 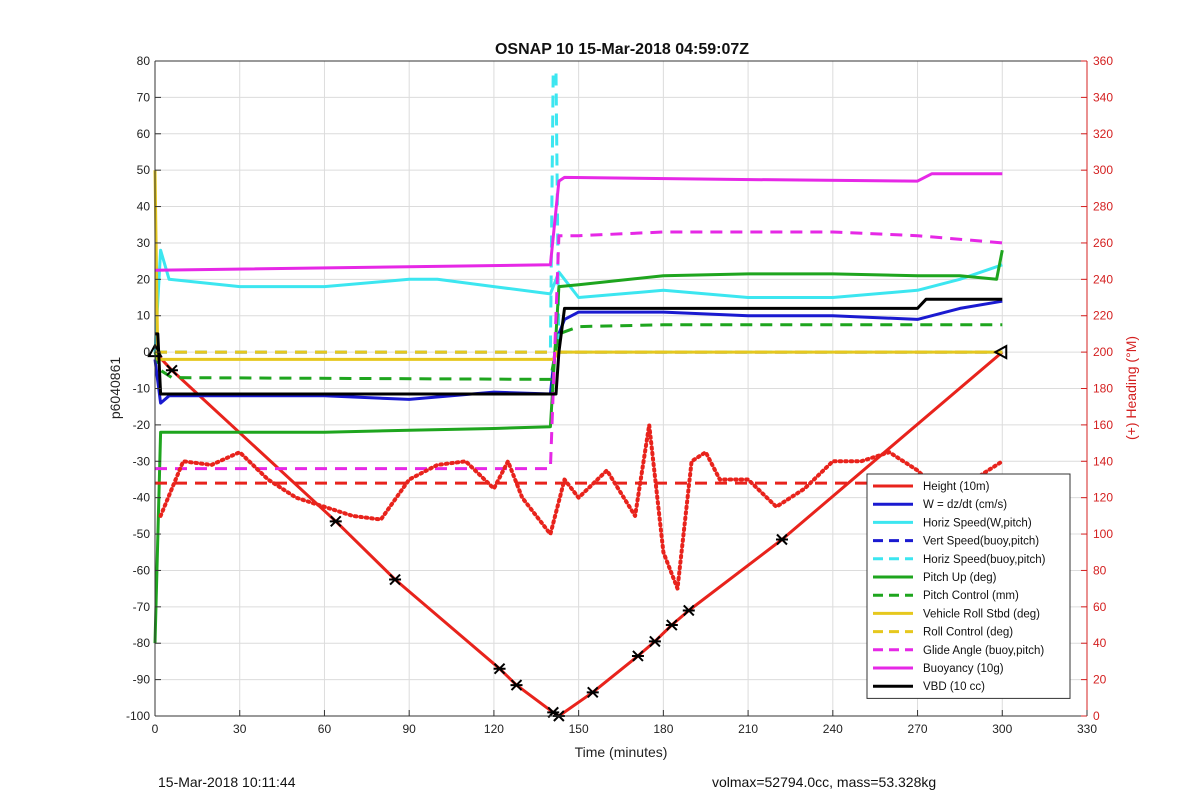 What do you see at coordinates (1100, 643) in the screenshot?
I see `y2-tick-label: 40` at bounding box center [1100, 643].